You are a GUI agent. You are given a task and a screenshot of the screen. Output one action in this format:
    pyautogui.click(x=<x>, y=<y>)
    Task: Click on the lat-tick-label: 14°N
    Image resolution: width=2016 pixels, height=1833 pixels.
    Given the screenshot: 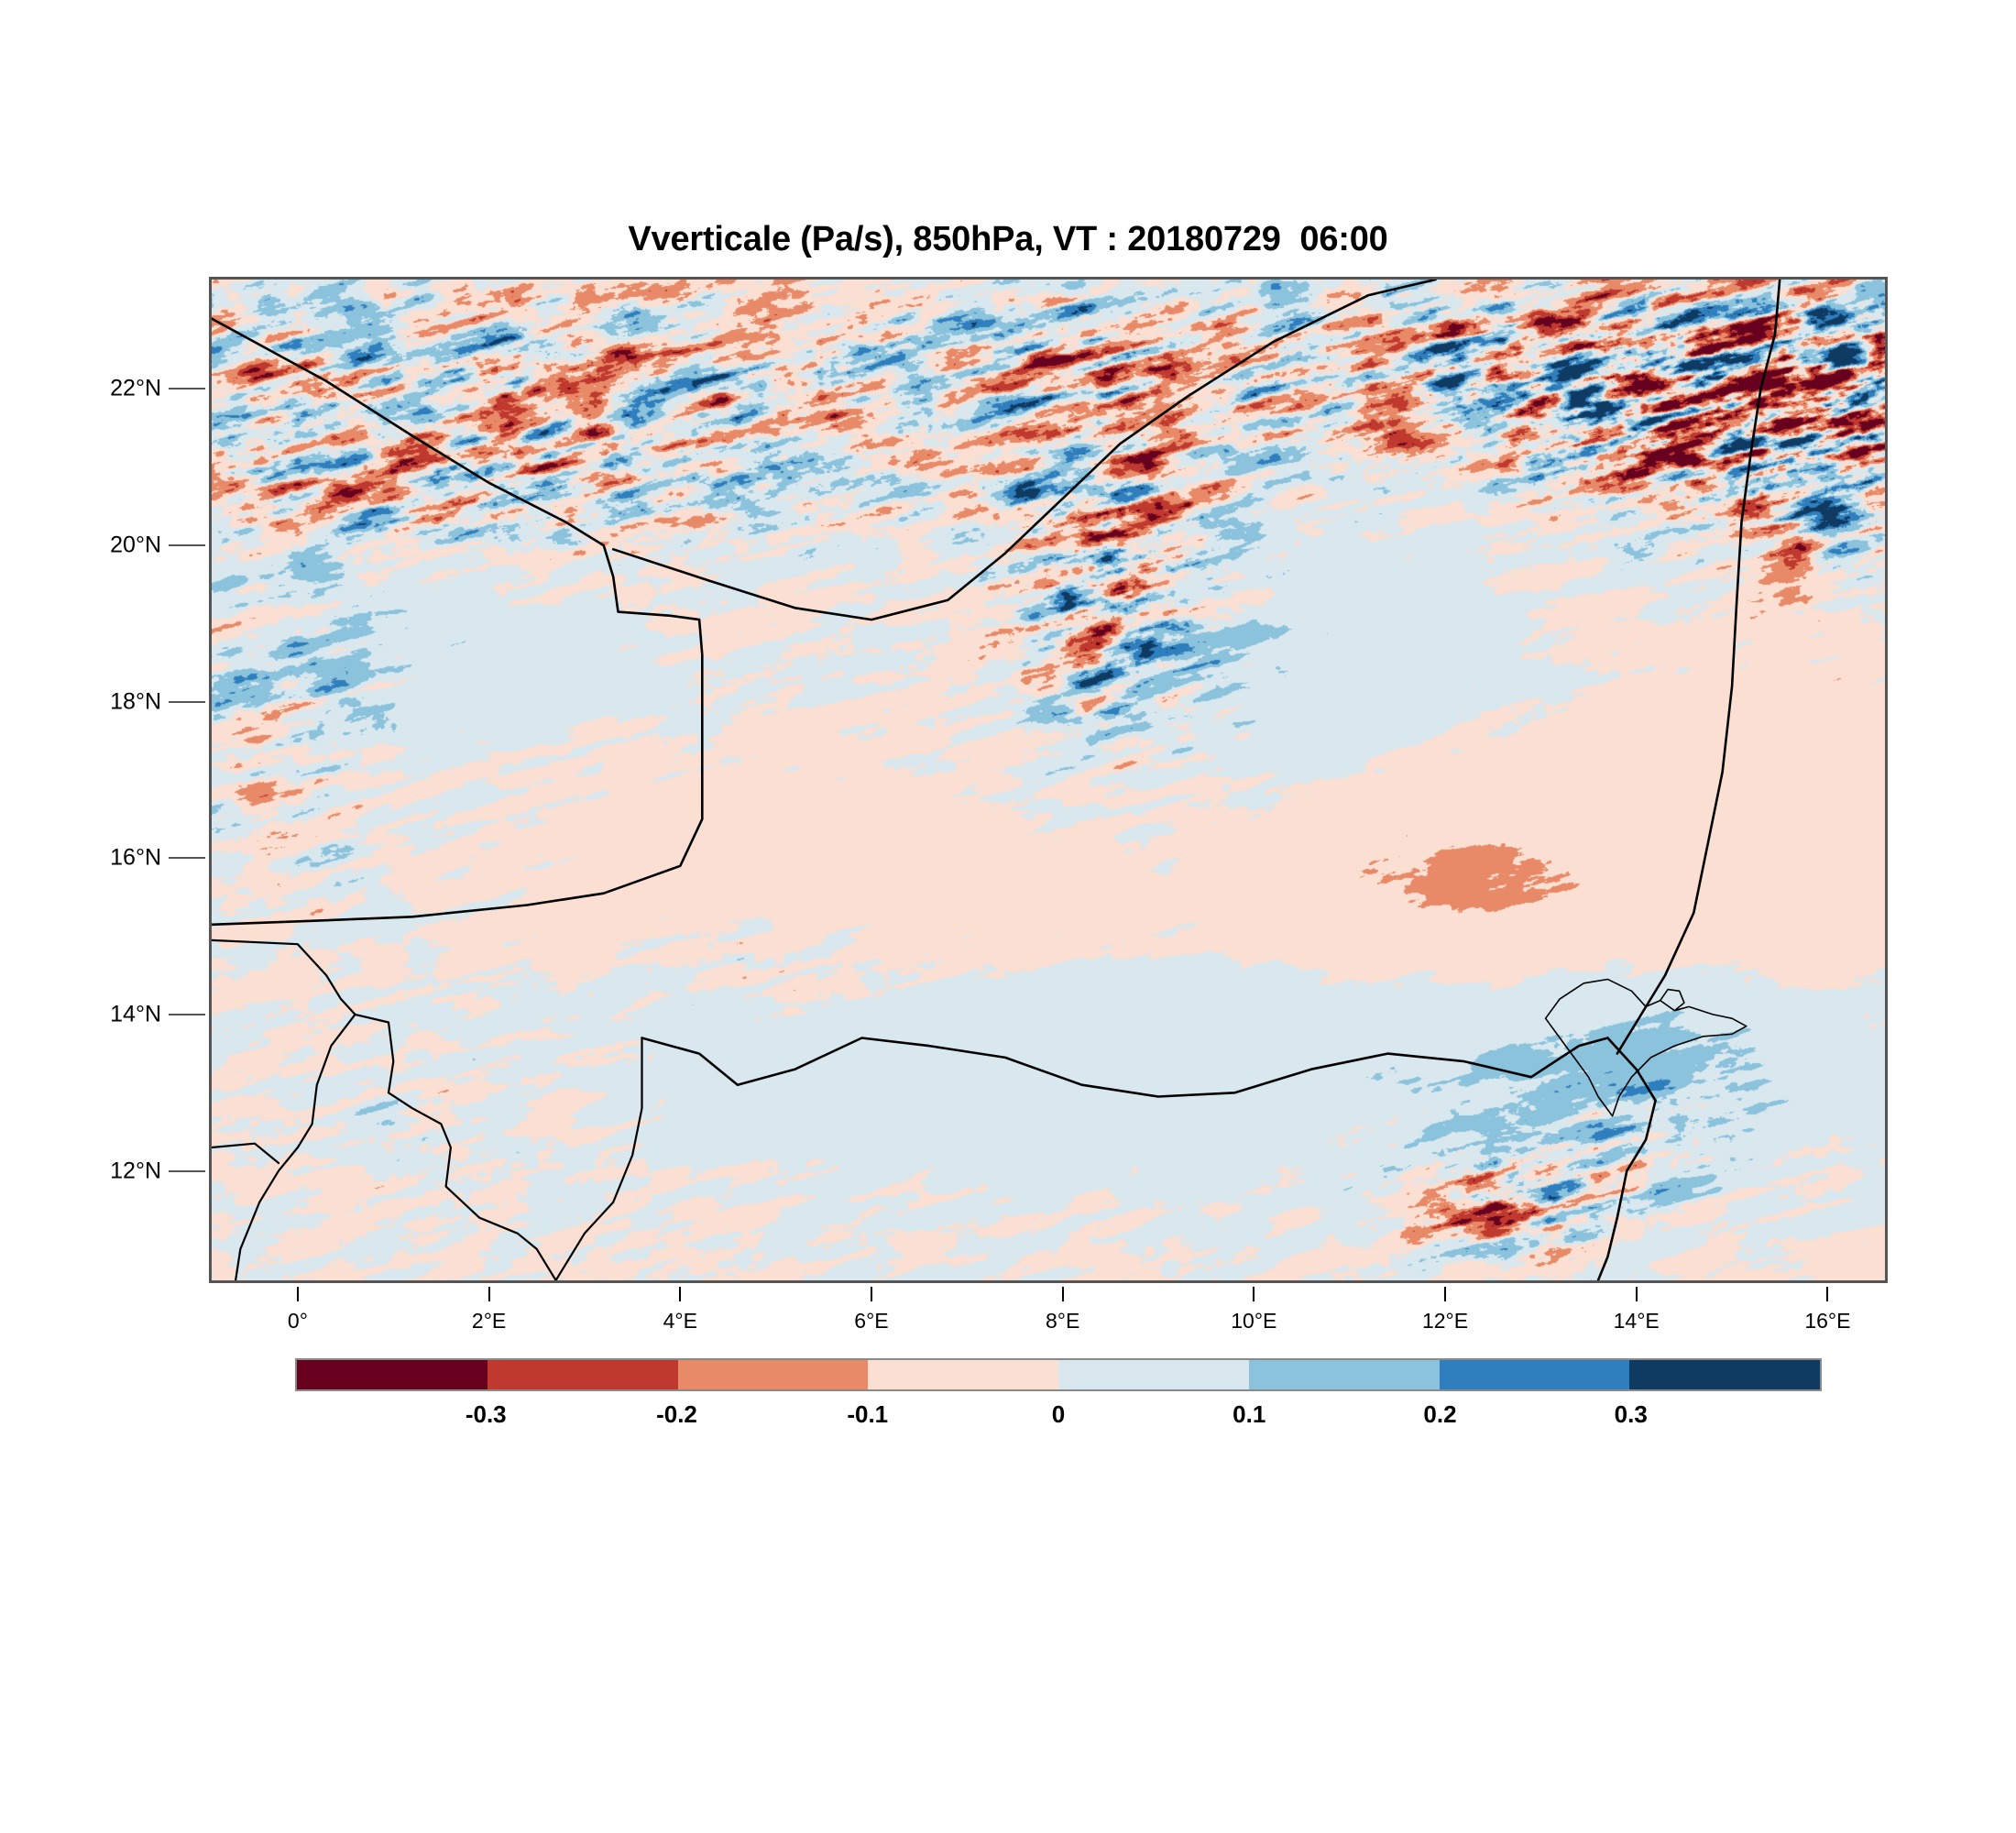 What is the action you would take?
    pyautogui.click(x=135, y=1014)
    